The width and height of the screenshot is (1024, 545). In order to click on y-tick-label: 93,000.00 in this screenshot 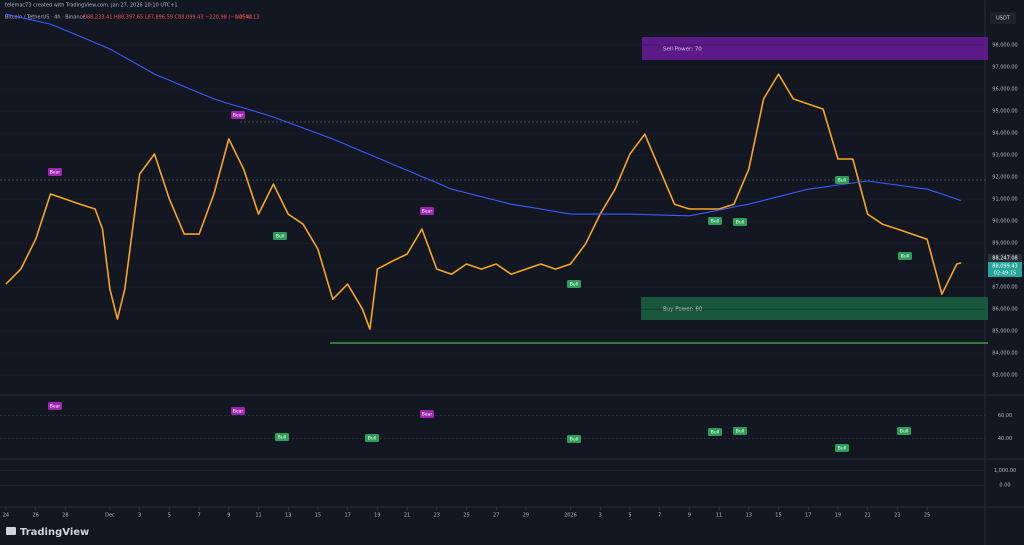, I will do `click(1004, 156)`.